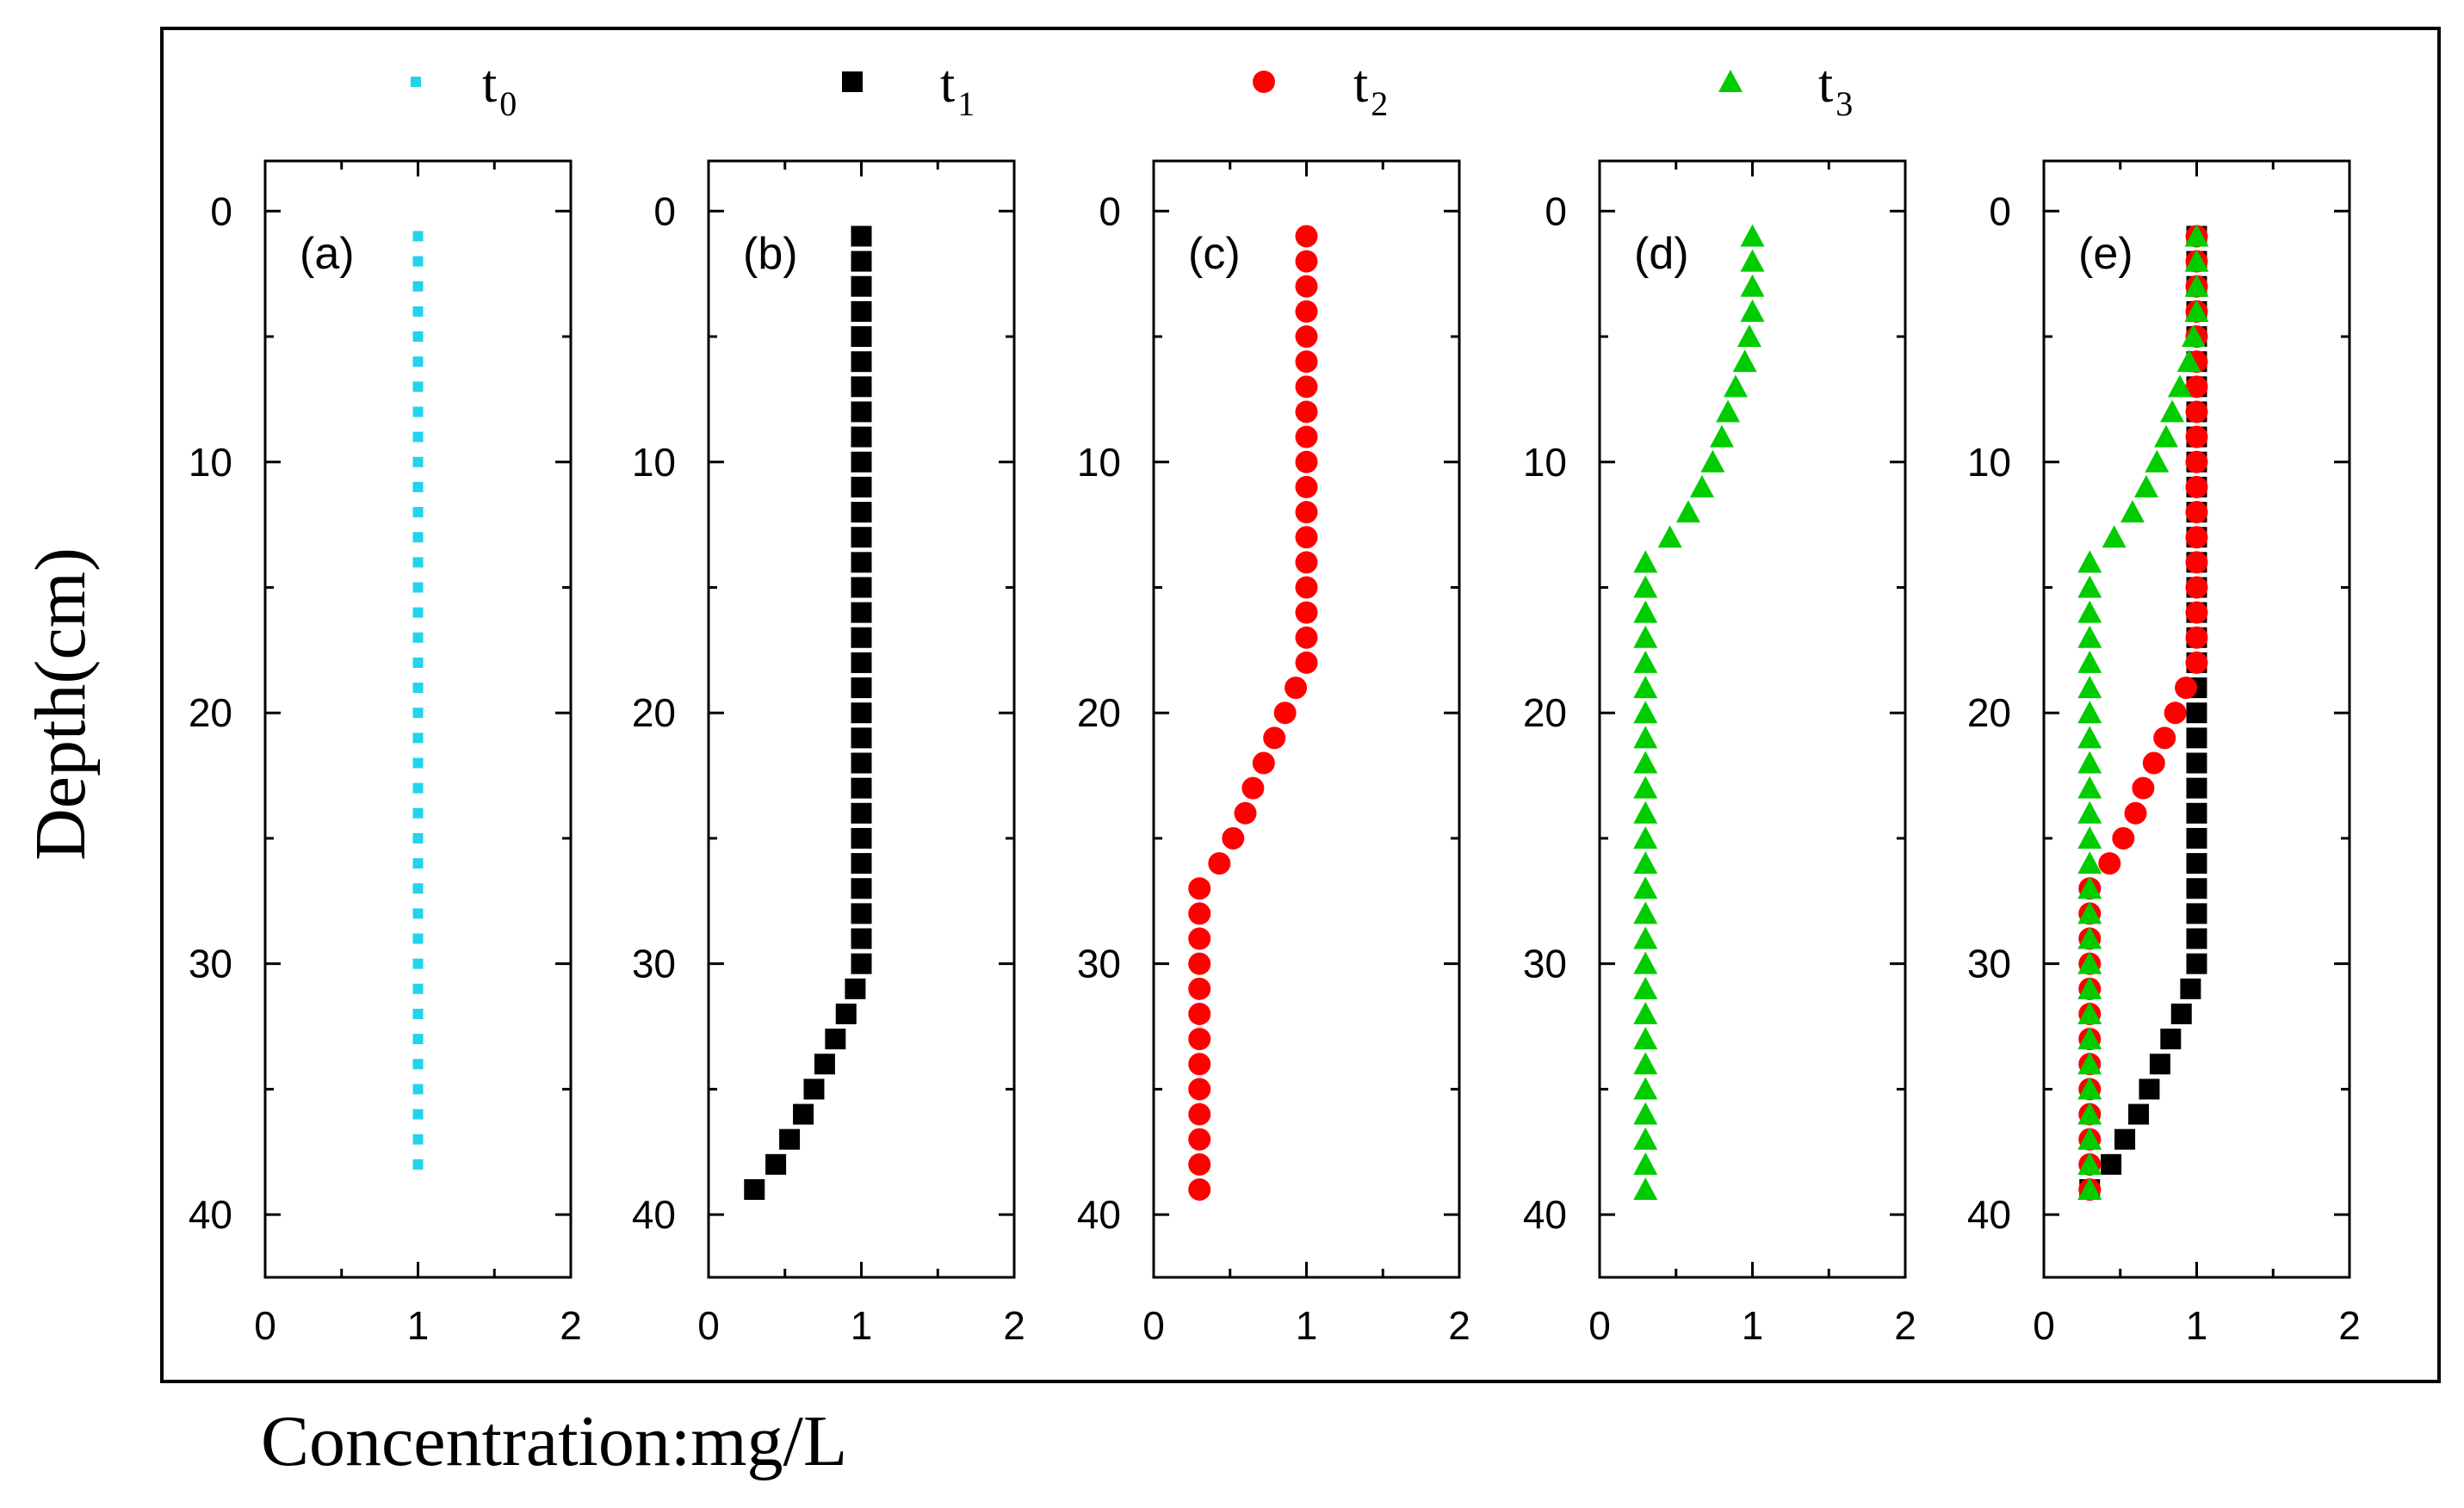 Image resolution: width=2464 pixels, height=1508 pixels. I want to click on legend-item-t3: t3, so click(1785, 89).